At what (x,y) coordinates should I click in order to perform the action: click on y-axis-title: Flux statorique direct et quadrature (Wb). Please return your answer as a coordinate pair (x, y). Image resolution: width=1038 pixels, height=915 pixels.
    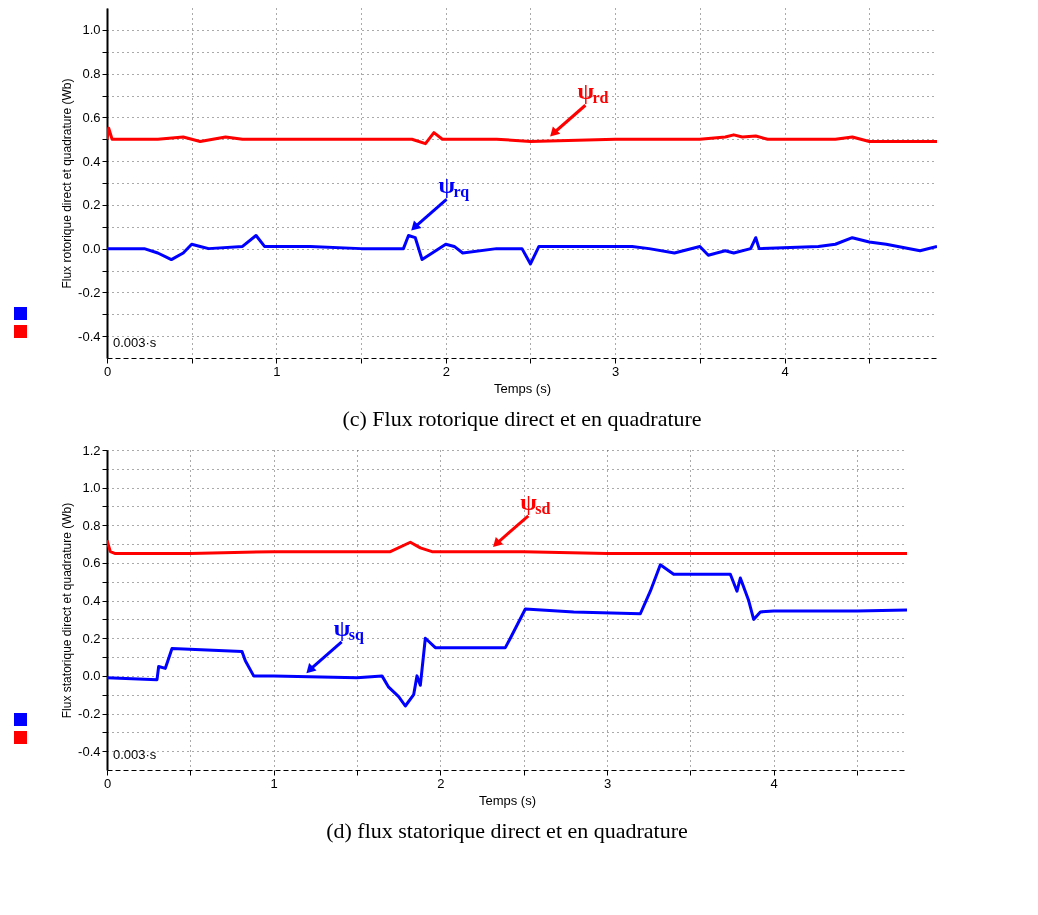
    Looking at the image, I should click on (67, 610).